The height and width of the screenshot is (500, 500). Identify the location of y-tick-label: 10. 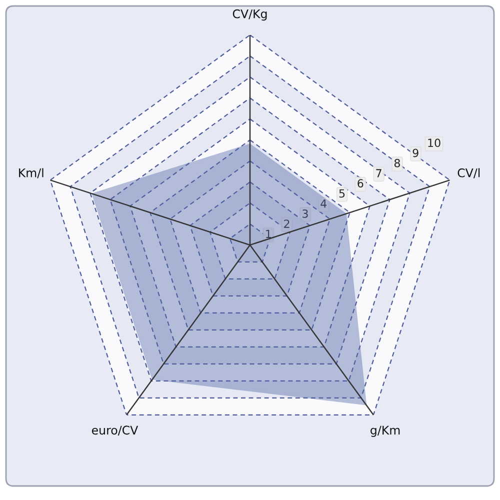
(434, 143).